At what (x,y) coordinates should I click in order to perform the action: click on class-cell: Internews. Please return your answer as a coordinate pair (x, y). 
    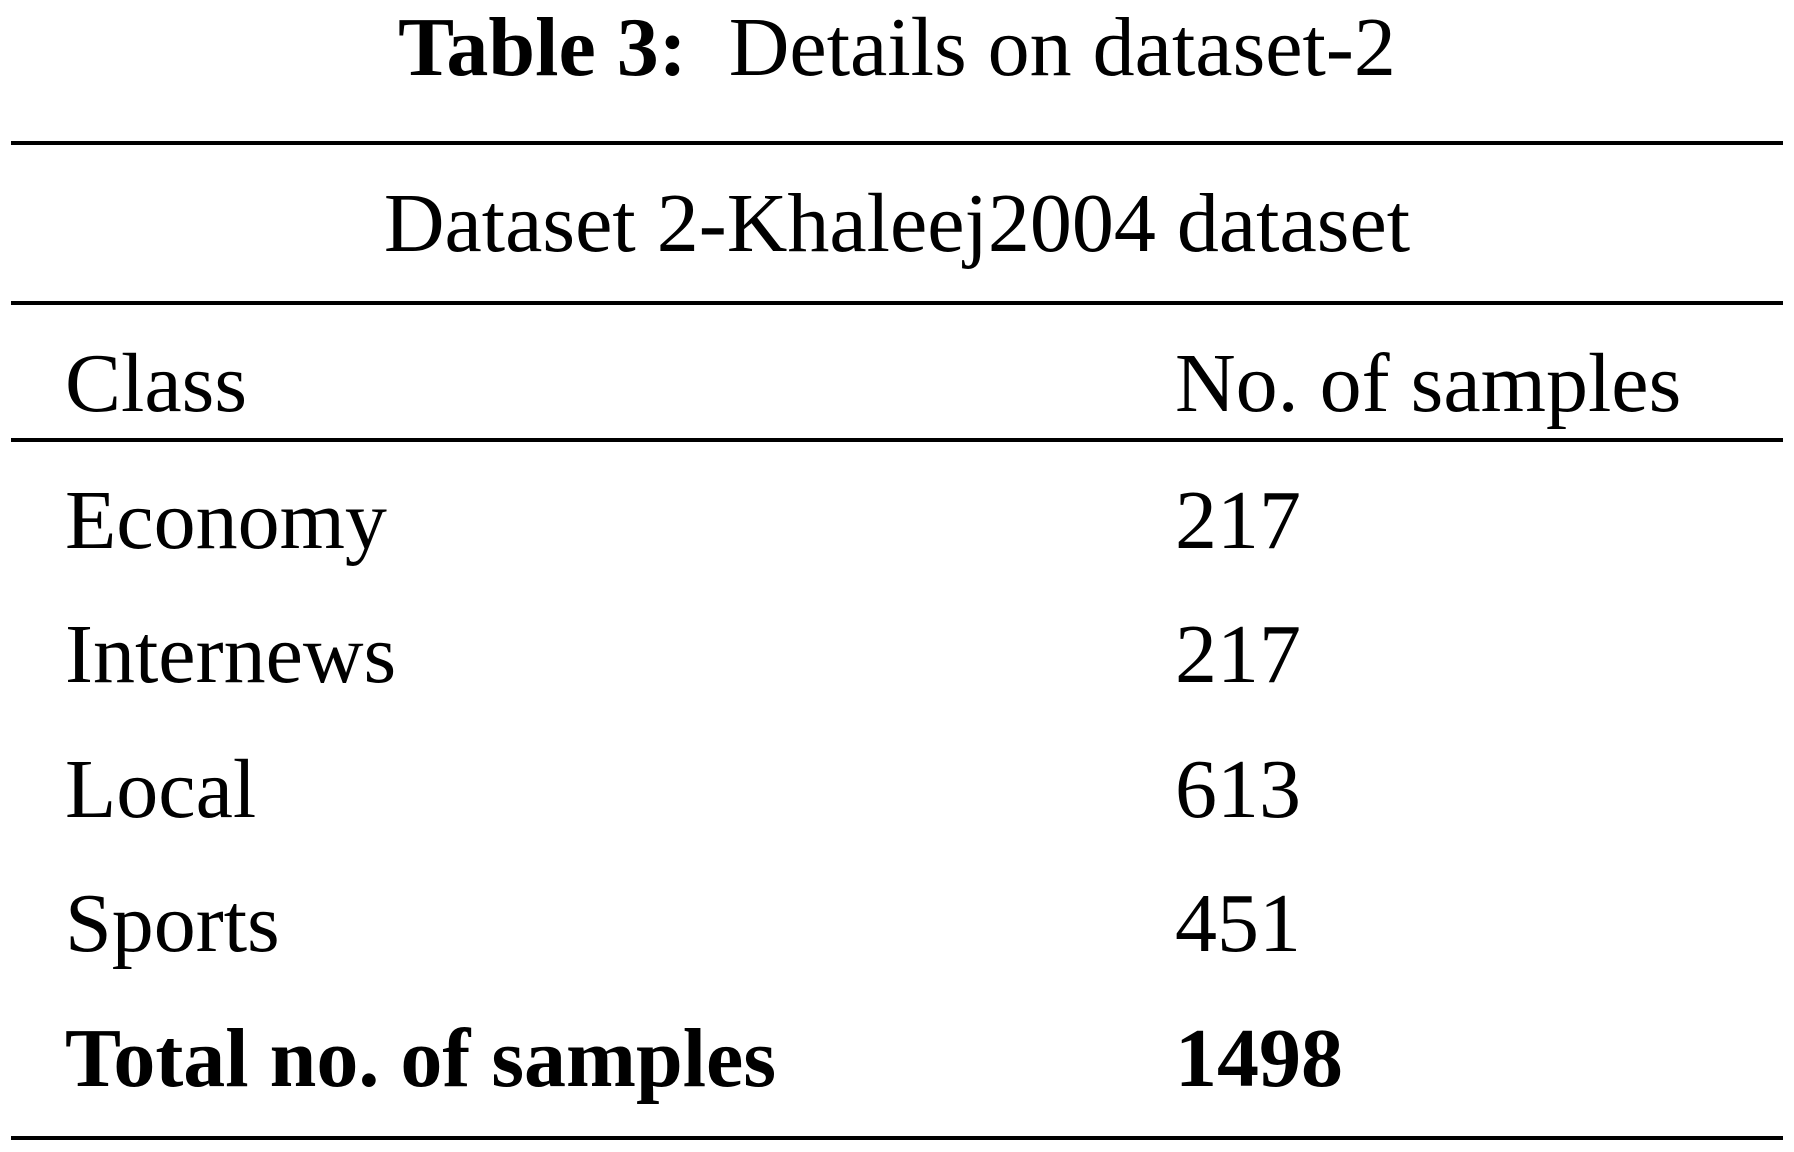
    Looking at the image, I should click on (231, 654).